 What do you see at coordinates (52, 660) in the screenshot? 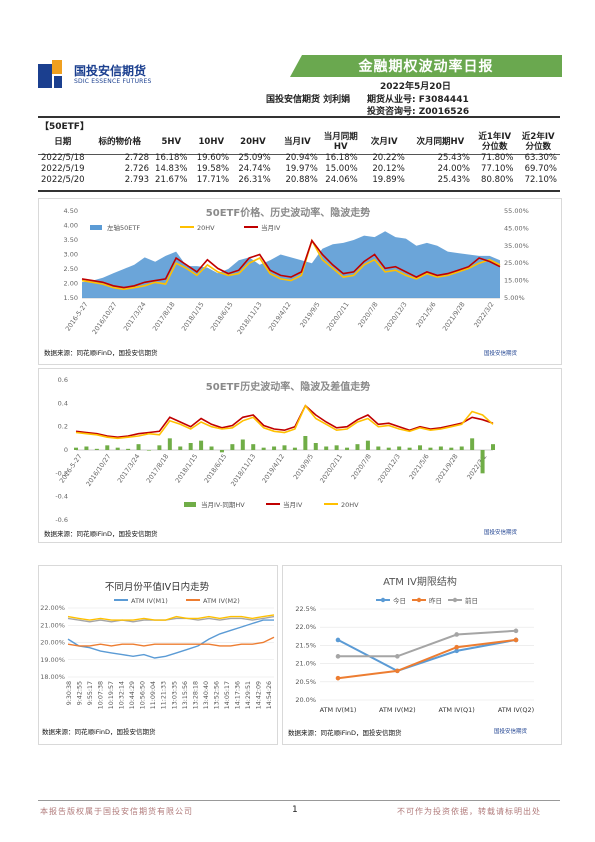
I see `chart3-ytick: 19.00%` at bounding box center [52, 660].